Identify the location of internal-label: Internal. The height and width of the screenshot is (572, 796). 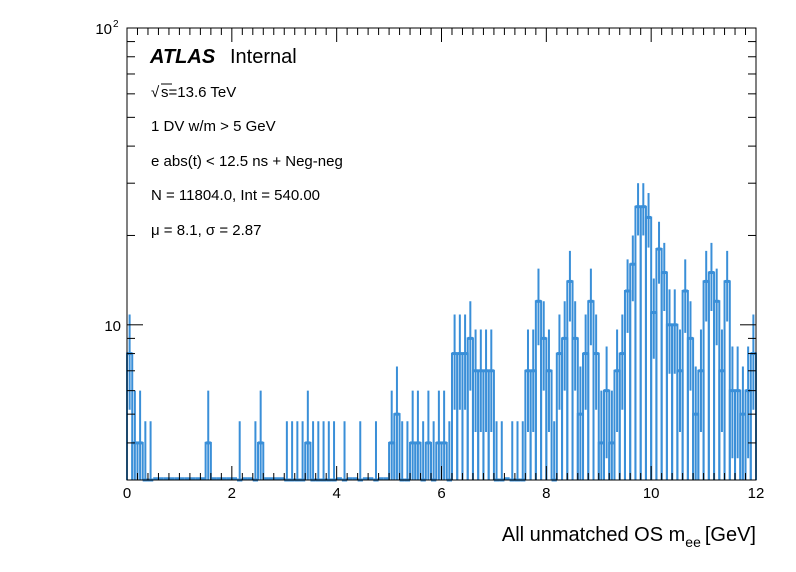
(263, 57).